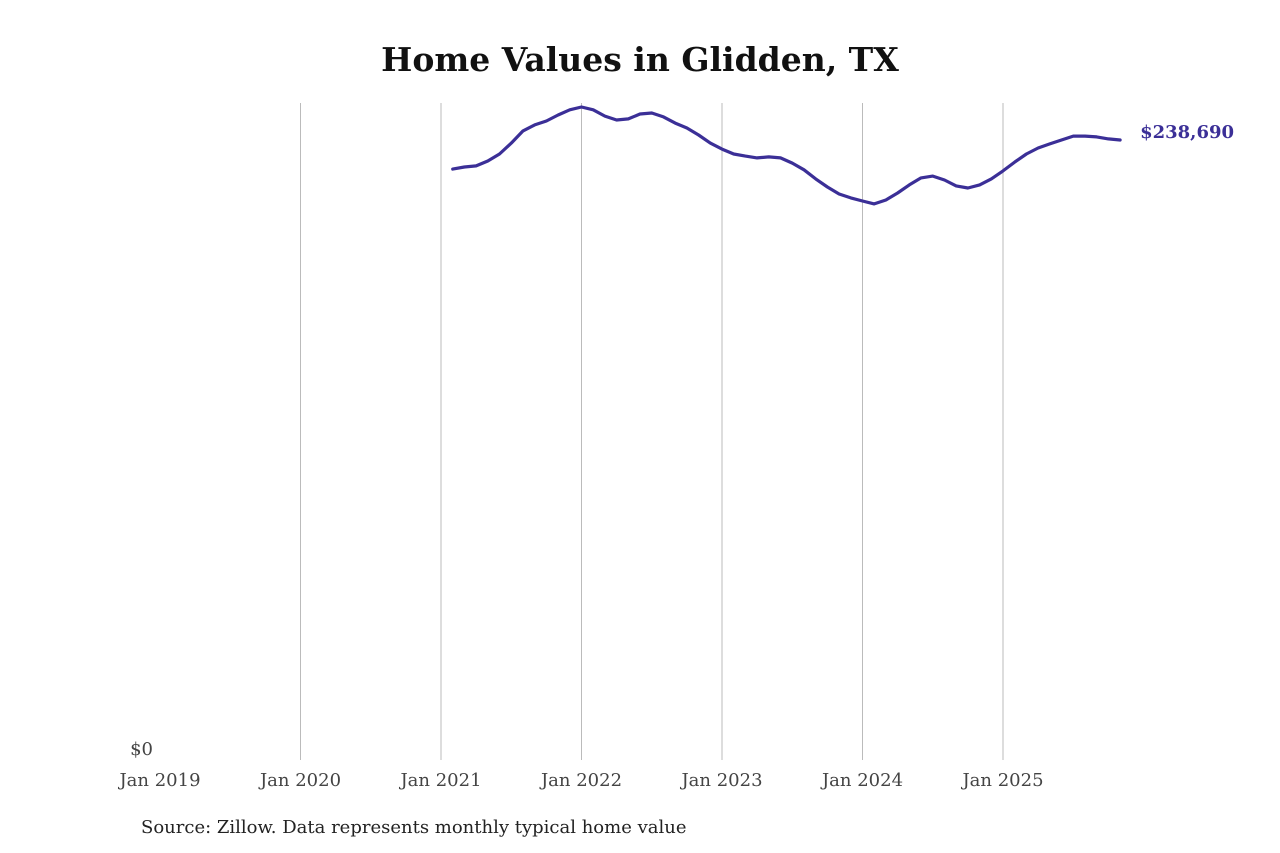 This screenshot has height=853, width=1280. I want to click on y-tick-label: $0, so click(141, 749).